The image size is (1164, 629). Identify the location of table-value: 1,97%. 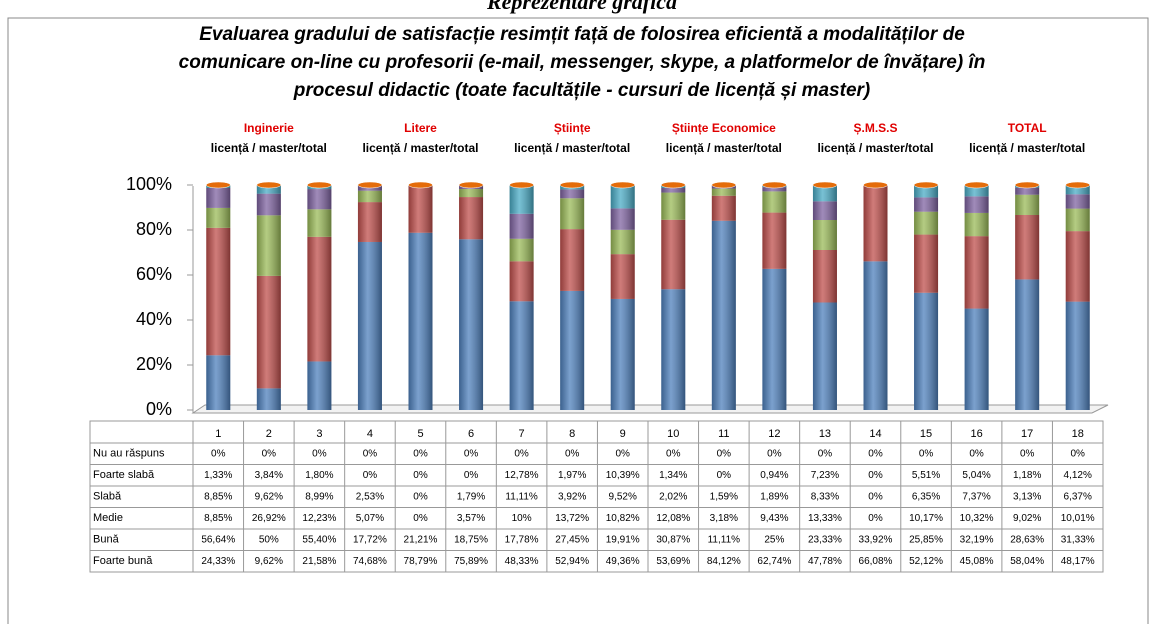
(572, 475).